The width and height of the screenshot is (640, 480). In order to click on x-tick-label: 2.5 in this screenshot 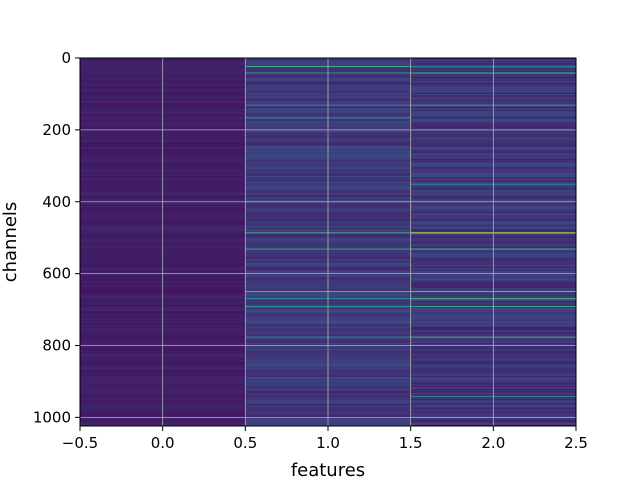, I will do `click(576, 443)`.